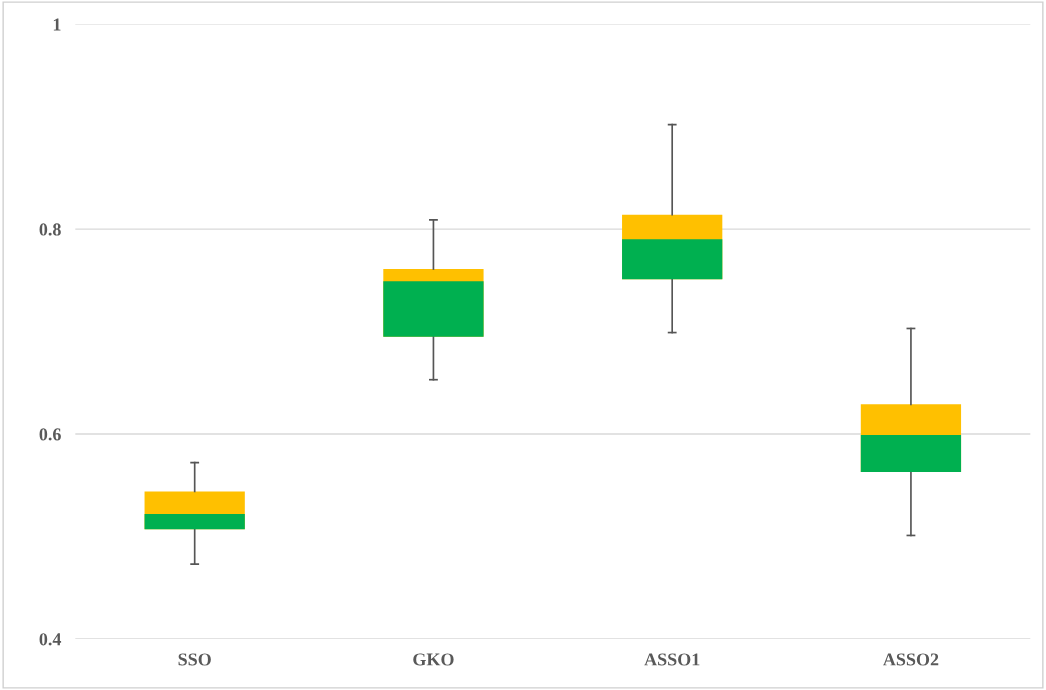 This screenshot has height=690, width=1046. I want to click on x-tick-label: SSO, so click(194, 659).